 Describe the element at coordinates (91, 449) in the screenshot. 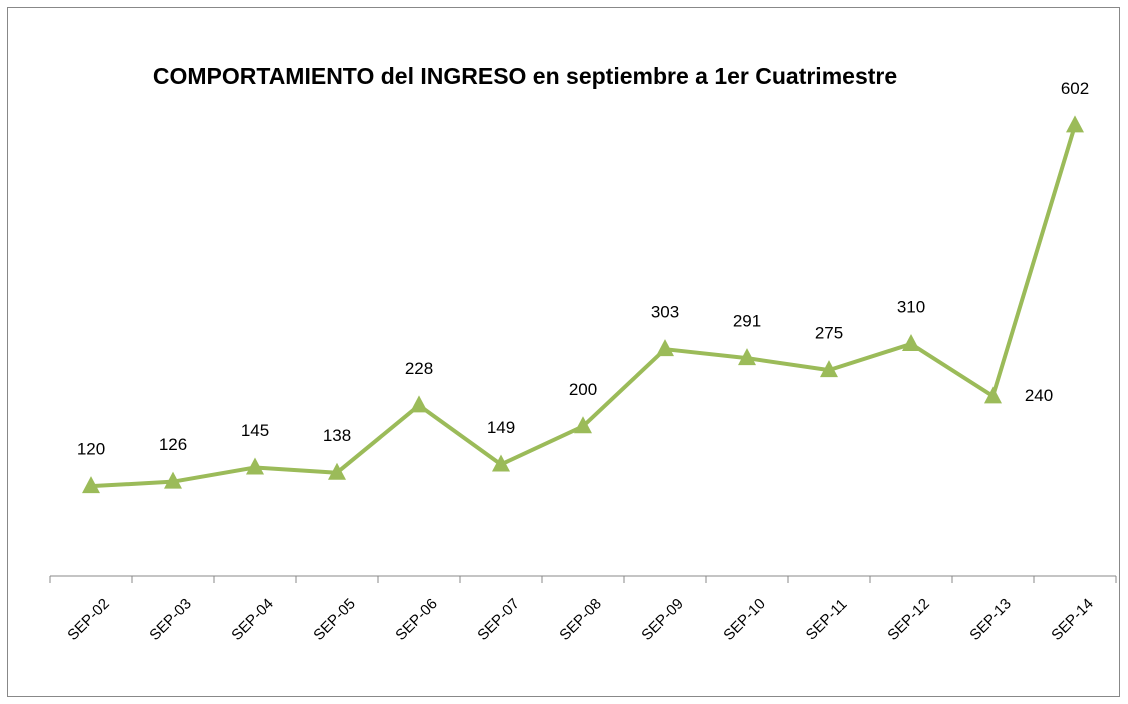

I see `data-label: 120` at that location.